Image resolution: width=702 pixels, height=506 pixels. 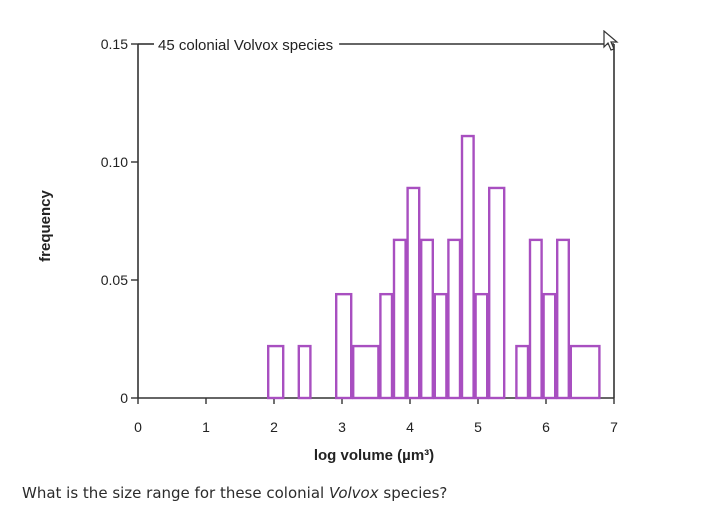 I want to click on y-tick-label: 0.10, so click(x=114, y=162).